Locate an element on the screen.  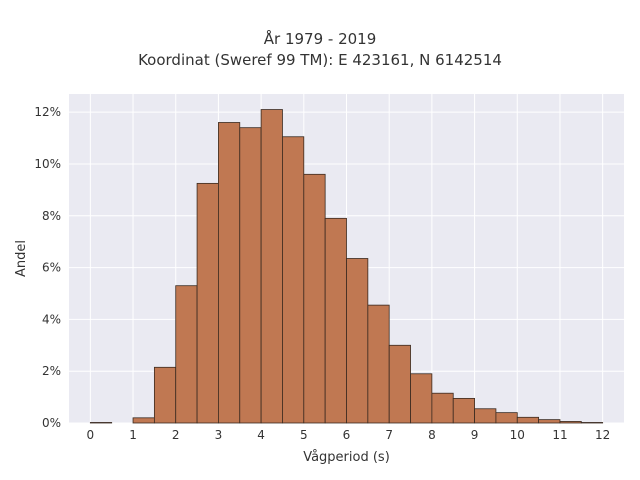
x-tick-label: 8 is located at coordinates (432, 435).